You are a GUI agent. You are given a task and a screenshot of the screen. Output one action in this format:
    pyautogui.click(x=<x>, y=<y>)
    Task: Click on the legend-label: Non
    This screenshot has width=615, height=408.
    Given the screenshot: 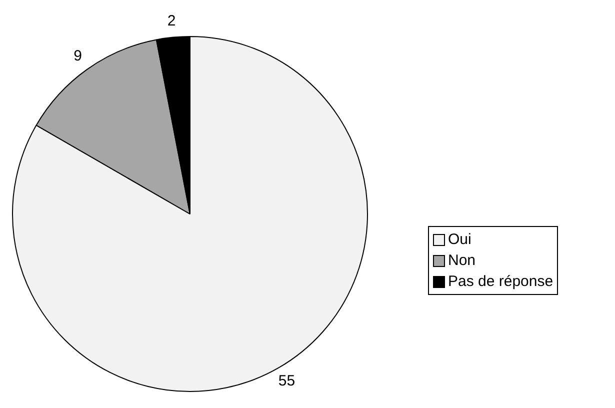 What is the action you would take?
    pyautogui.click(x=462, y=261)
    